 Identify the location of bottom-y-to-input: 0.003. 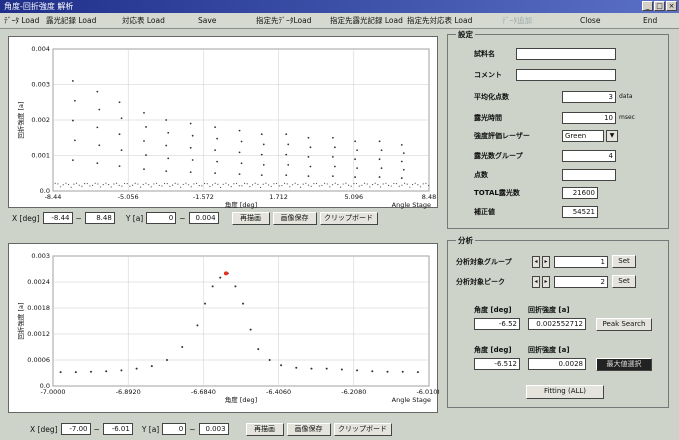
(213, 429).